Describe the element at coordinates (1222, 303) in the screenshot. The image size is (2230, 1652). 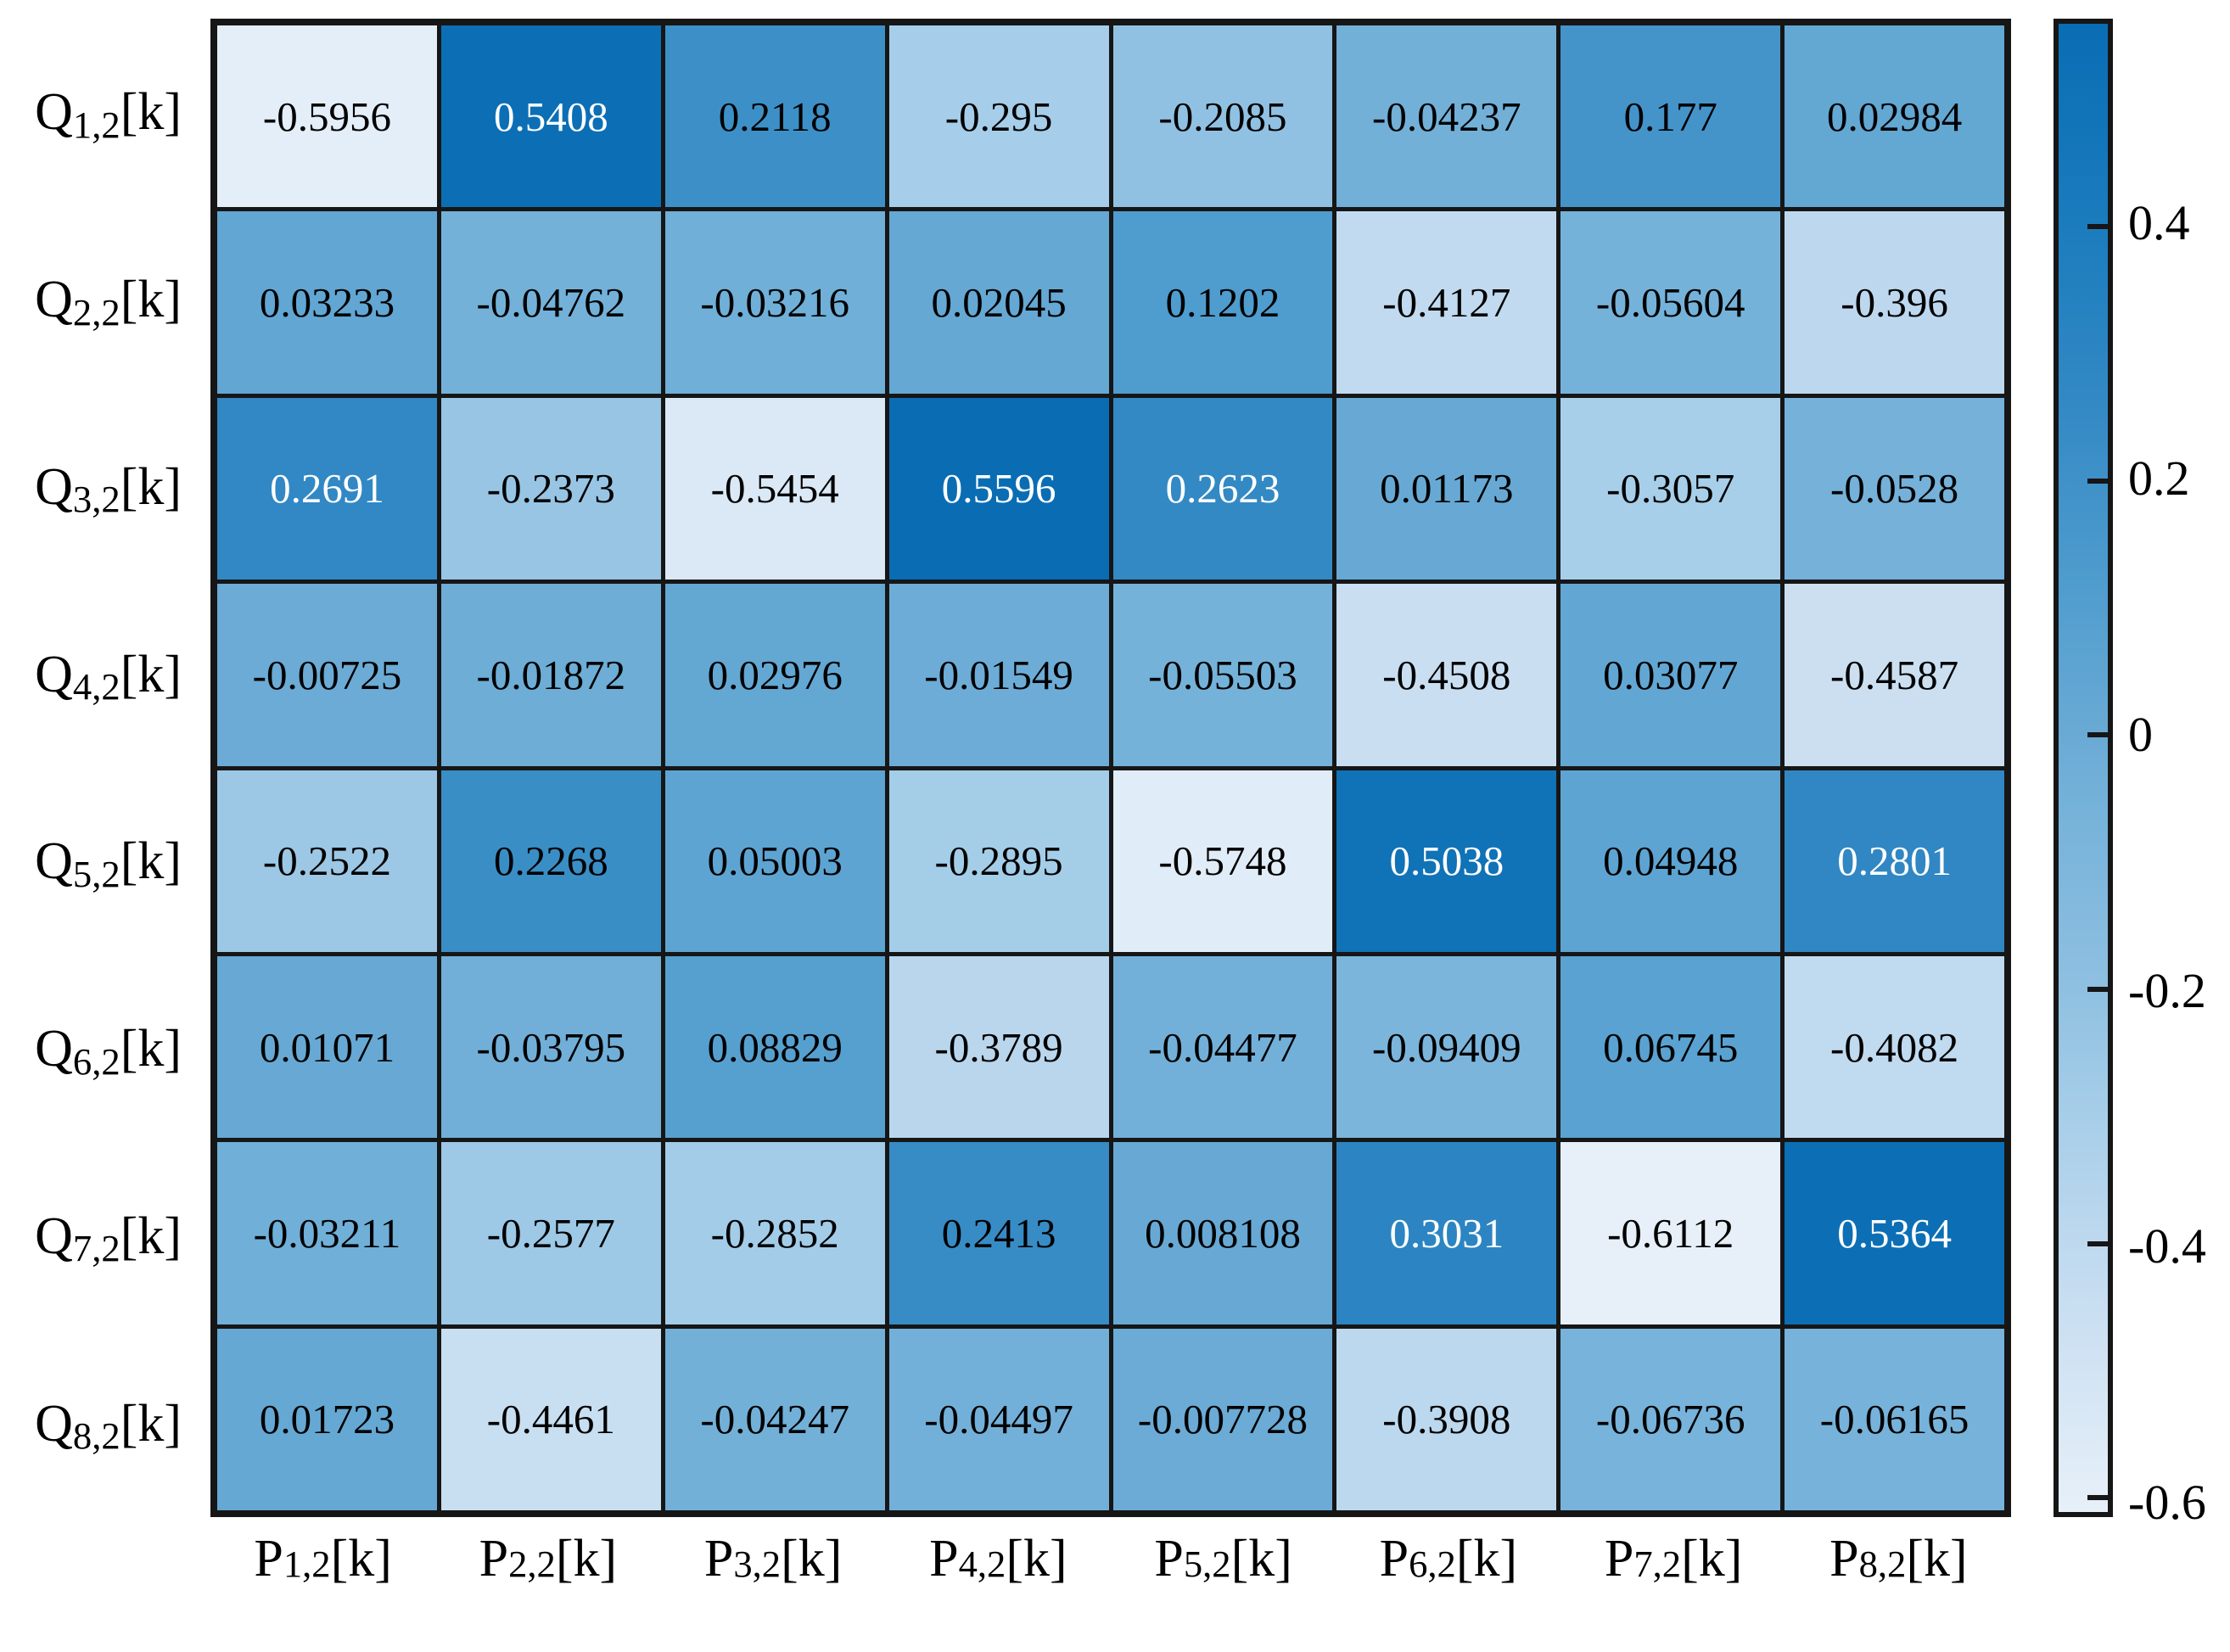
I see `cell-value: 0.1202` at that location.